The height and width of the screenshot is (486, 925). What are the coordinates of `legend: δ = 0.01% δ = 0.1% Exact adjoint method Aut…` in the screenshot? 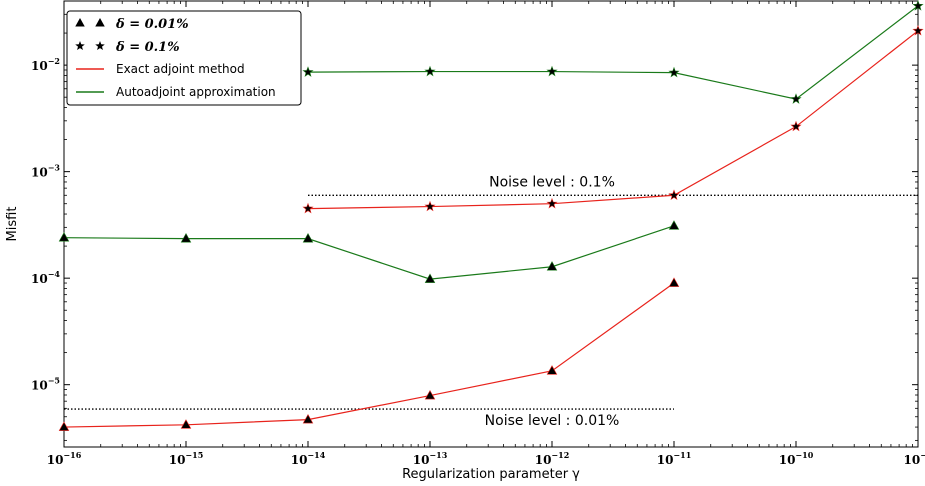 It's located at (184, 58).